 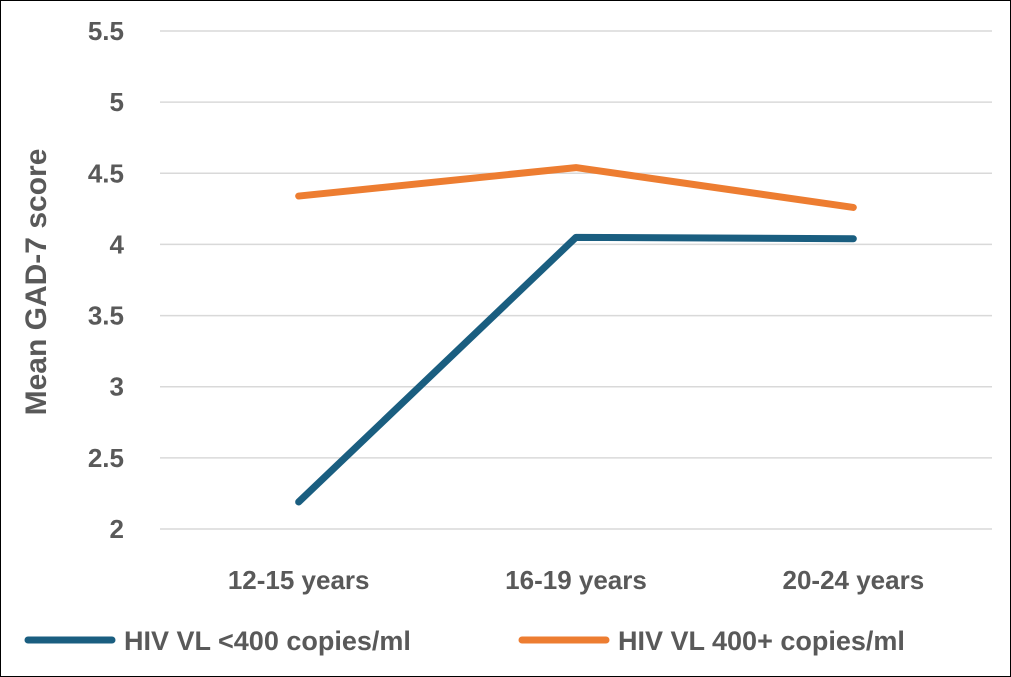 What do you see at coordinates (36, 282) in the screenshot?
I see `y-axis-label: Mean GAD-7 score` at bounding box center [36, 282].